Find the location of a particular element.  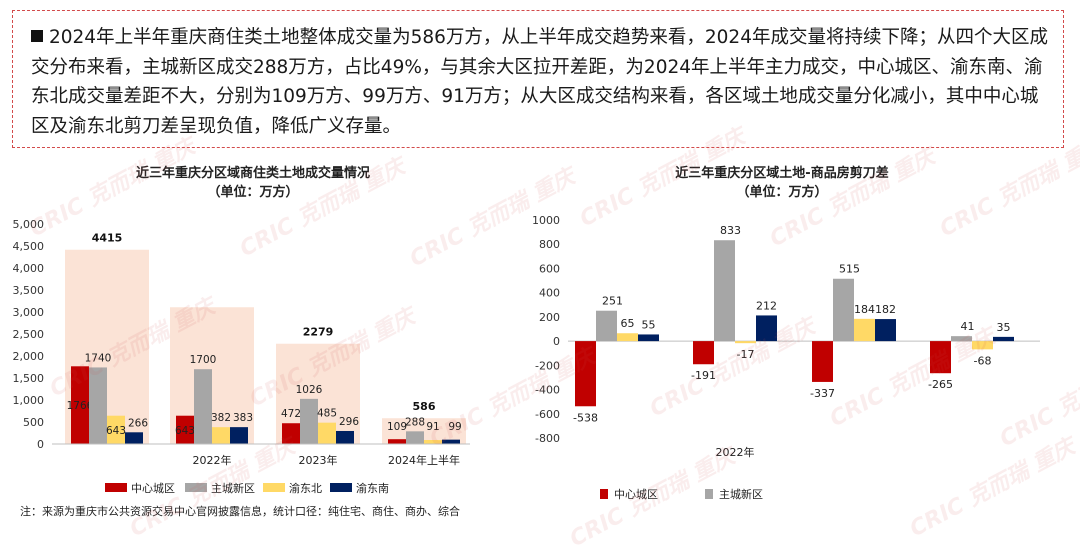

y-tick-label: 3,000 is located at coordinates (29, 312).